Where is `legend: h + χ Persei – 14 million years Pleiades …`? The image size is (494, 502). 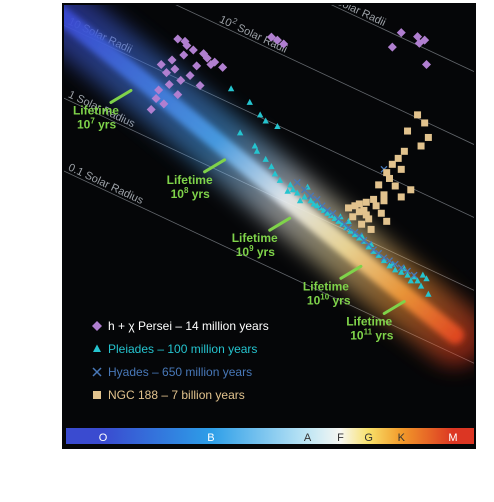 legend: h + χ Persei – 14 million years Pleiades … is located at coordinates (180, 360).